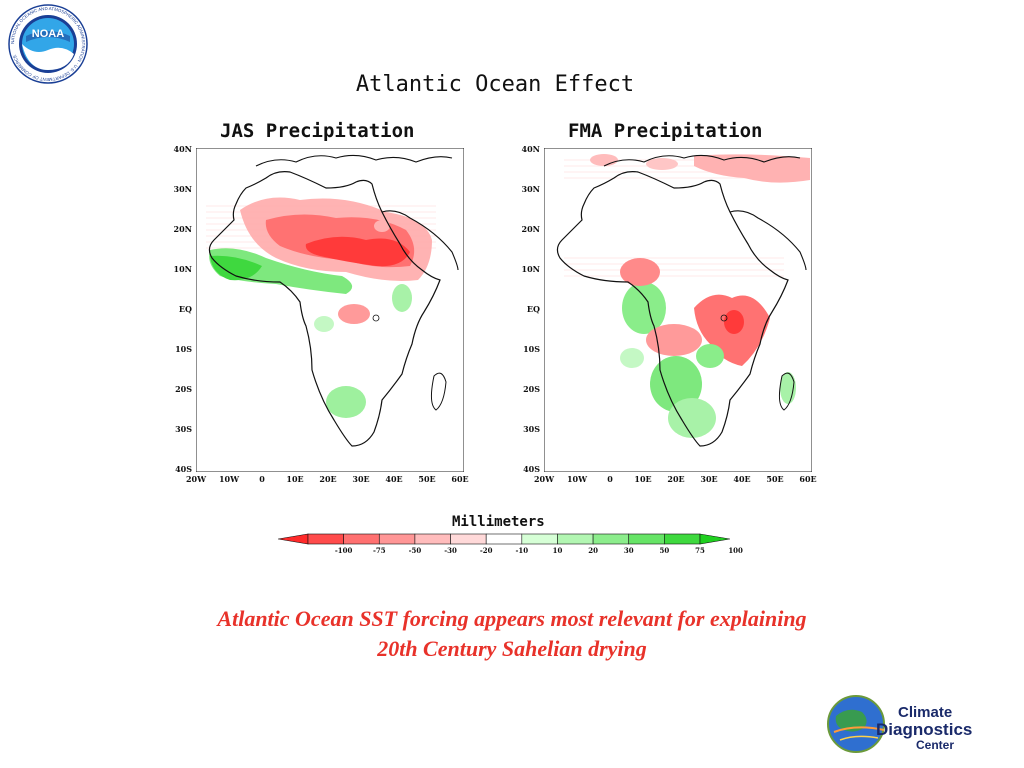  I want to click on colorbar-label: 20, so click(593, 550).